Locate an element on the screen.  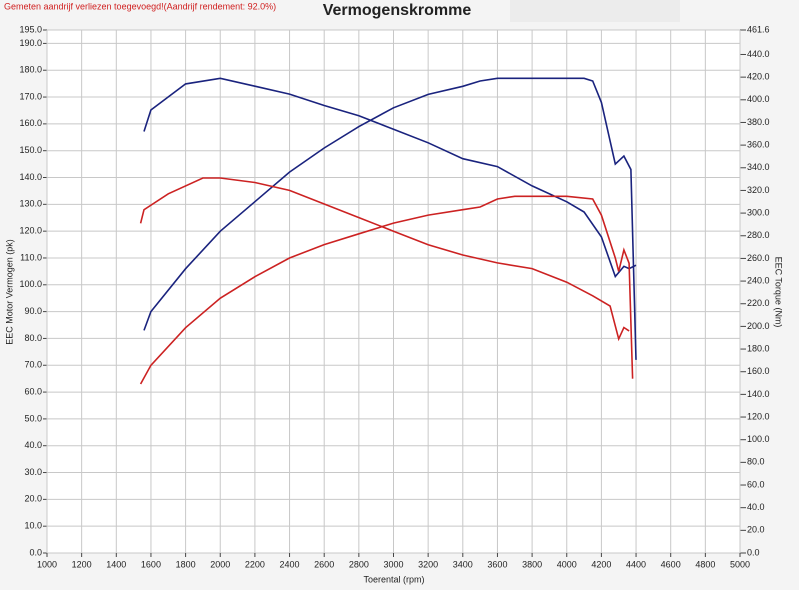
y-tick-label: 130.0 is located at coordinates (30, 204).